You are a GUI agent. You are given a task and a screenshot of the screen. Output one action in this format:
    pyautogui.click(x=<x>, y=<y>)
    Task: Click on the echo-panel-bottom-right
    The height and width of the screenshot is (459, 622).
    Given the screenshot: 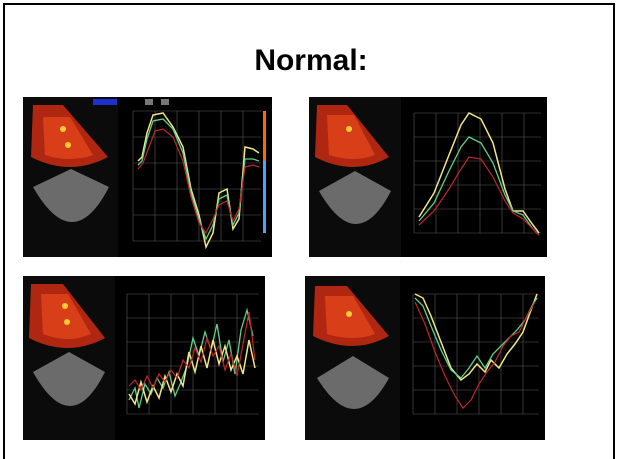 What is the action you would take?
    pyautogui.click(x=425, y=358)
    